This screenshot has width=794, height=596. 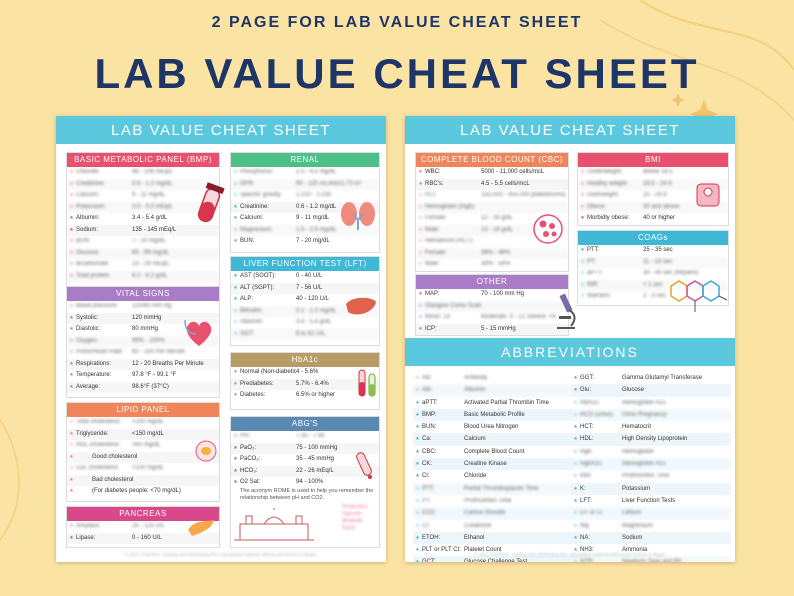 I want to click on lab-label: Glucose:, so click(x=88, y=252).